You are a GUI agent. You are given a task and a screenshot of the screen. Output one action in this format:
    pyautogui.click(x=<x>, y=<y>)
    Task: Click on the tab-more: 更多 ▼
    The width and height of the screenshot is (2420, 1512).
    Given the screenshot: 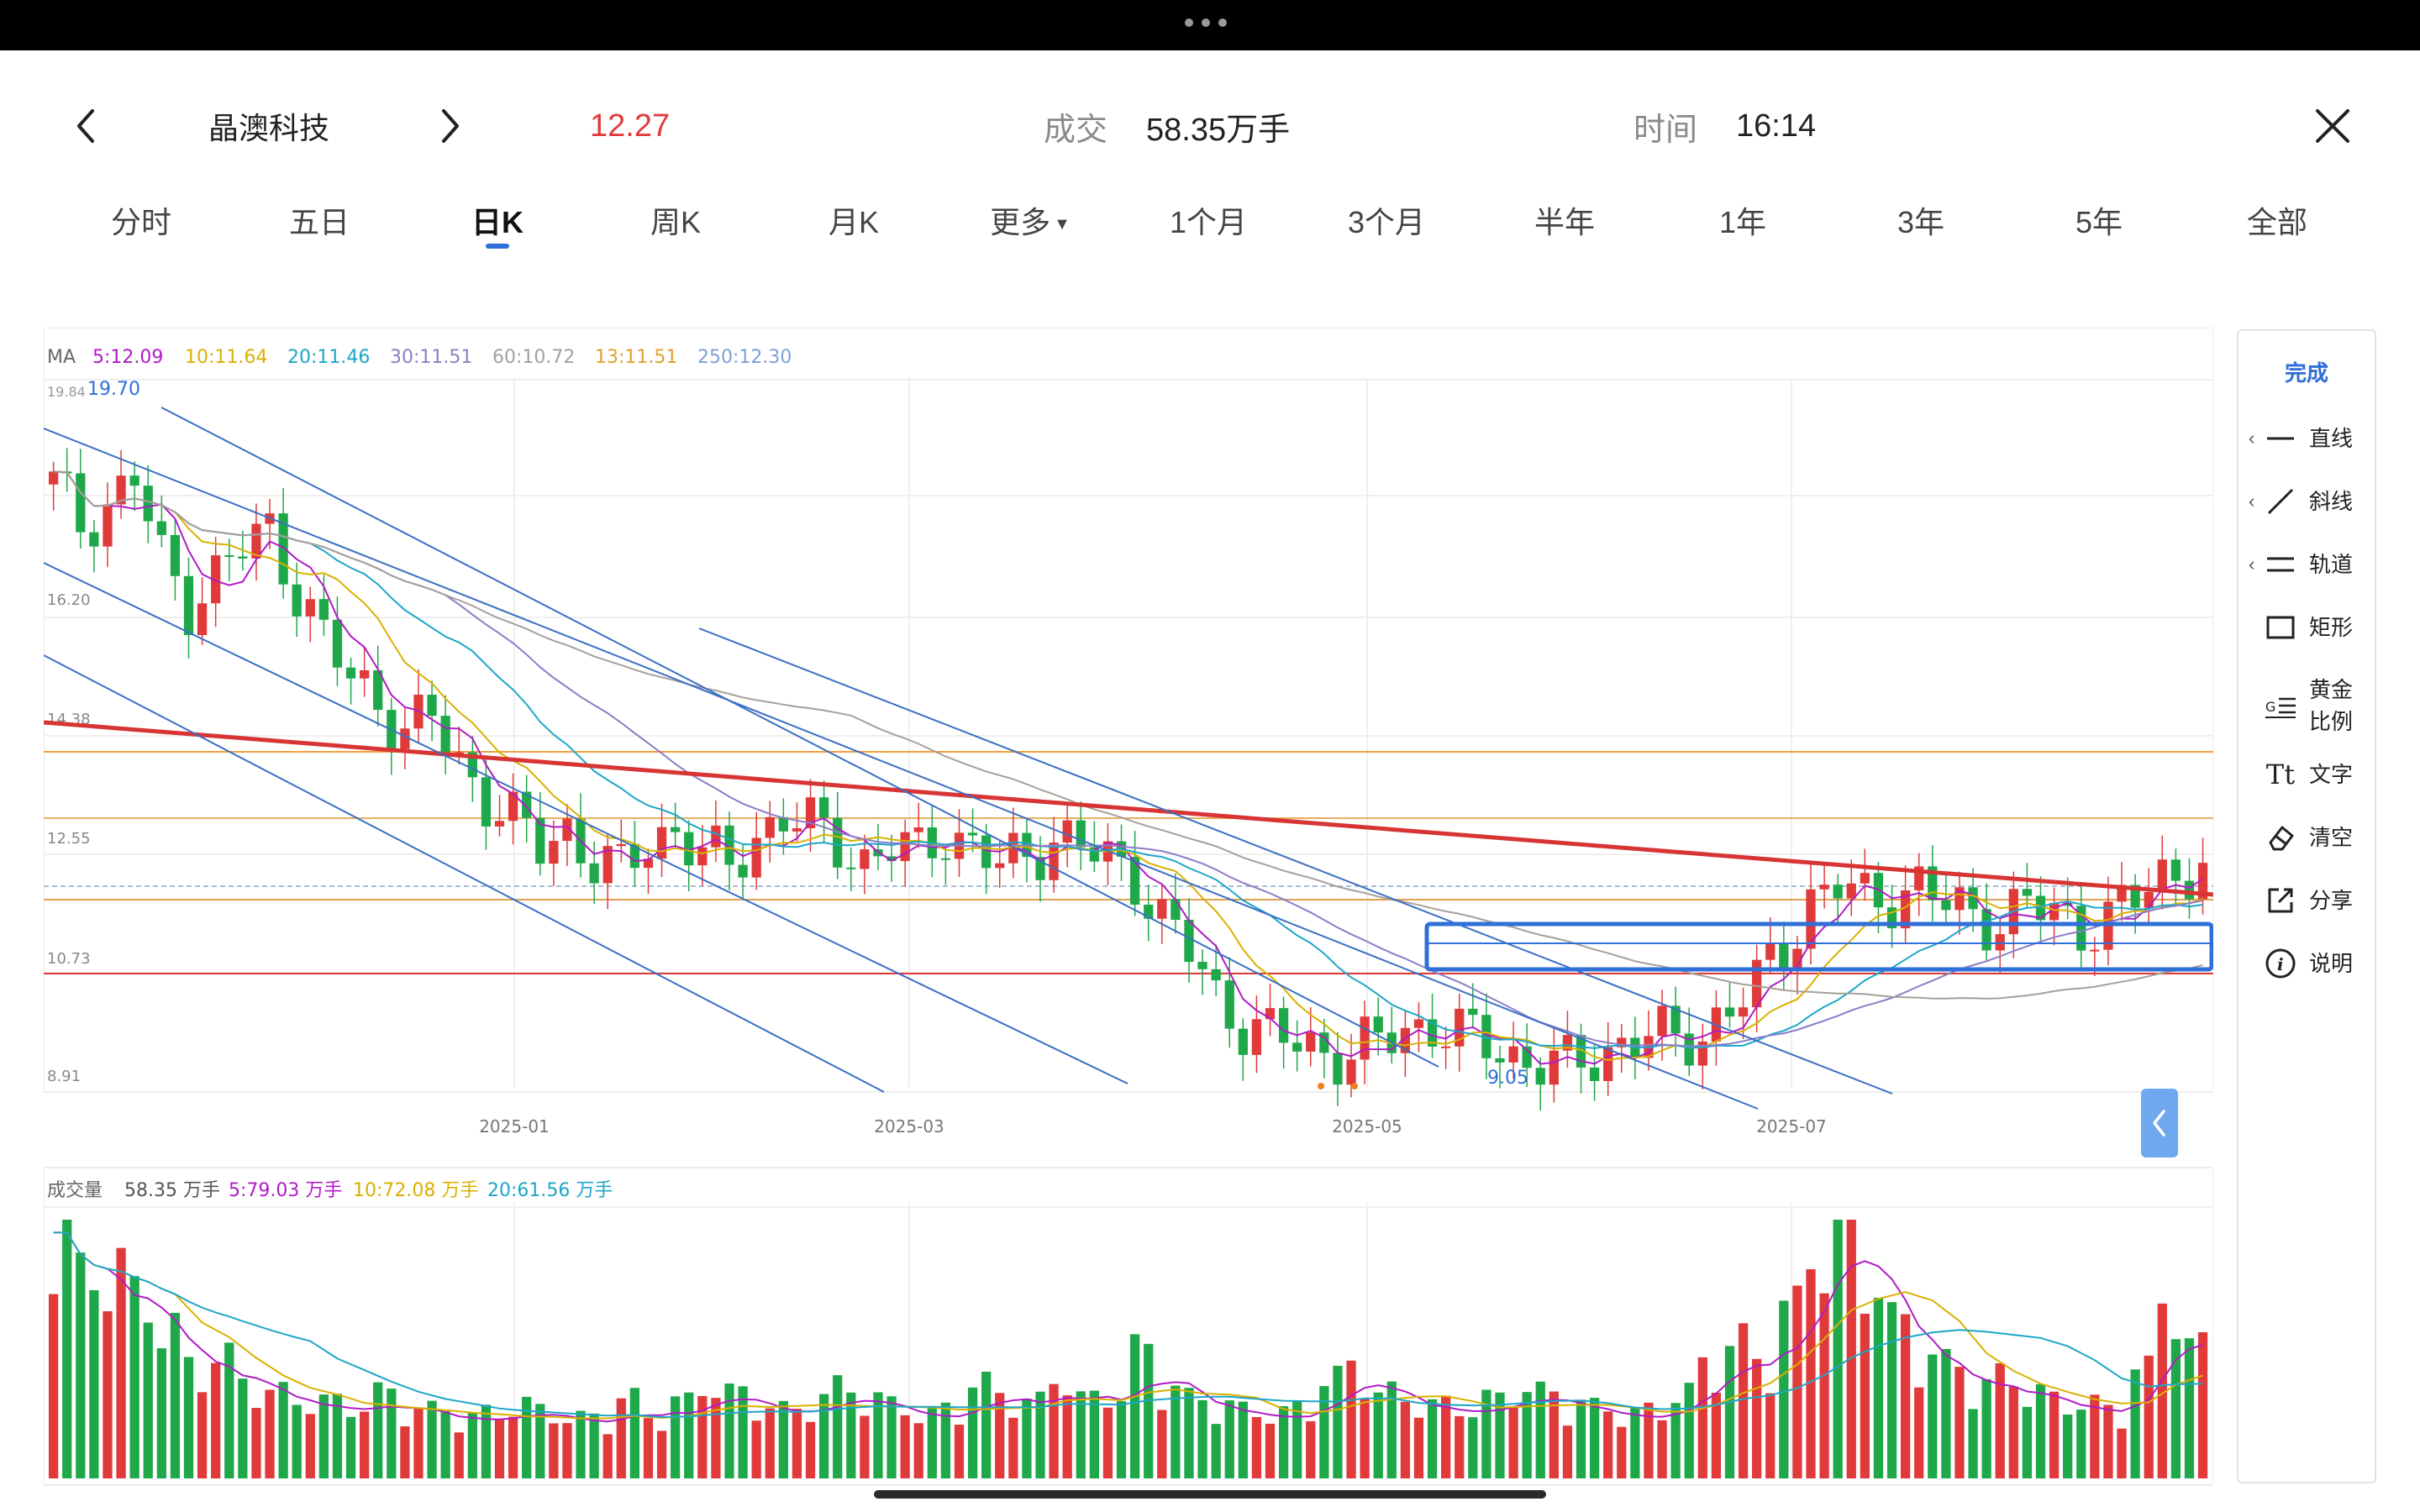 What is the action you would take?
    pyautogui.click(x=1030, y=222)
    